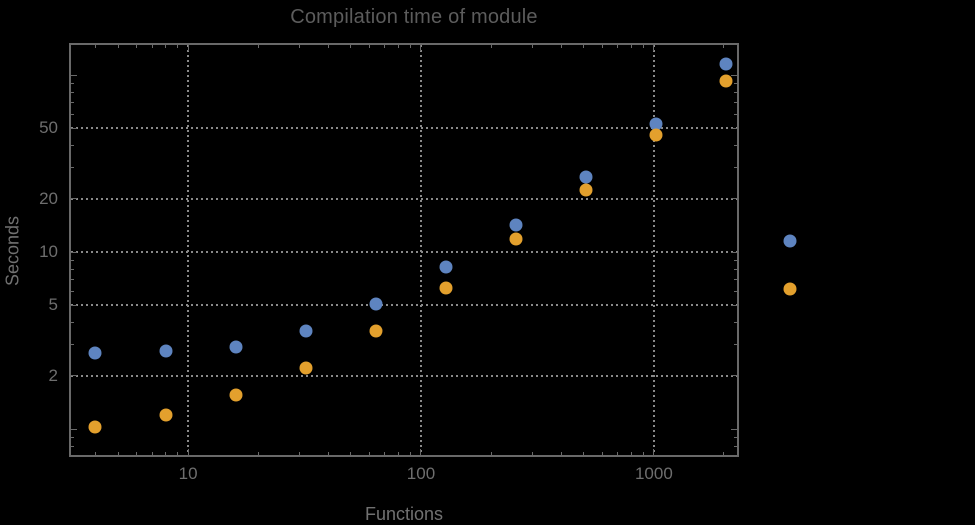  Describe the element at coordinates (653, 473) in the screenshot. I see `x-tick-label: 1000` at that location.